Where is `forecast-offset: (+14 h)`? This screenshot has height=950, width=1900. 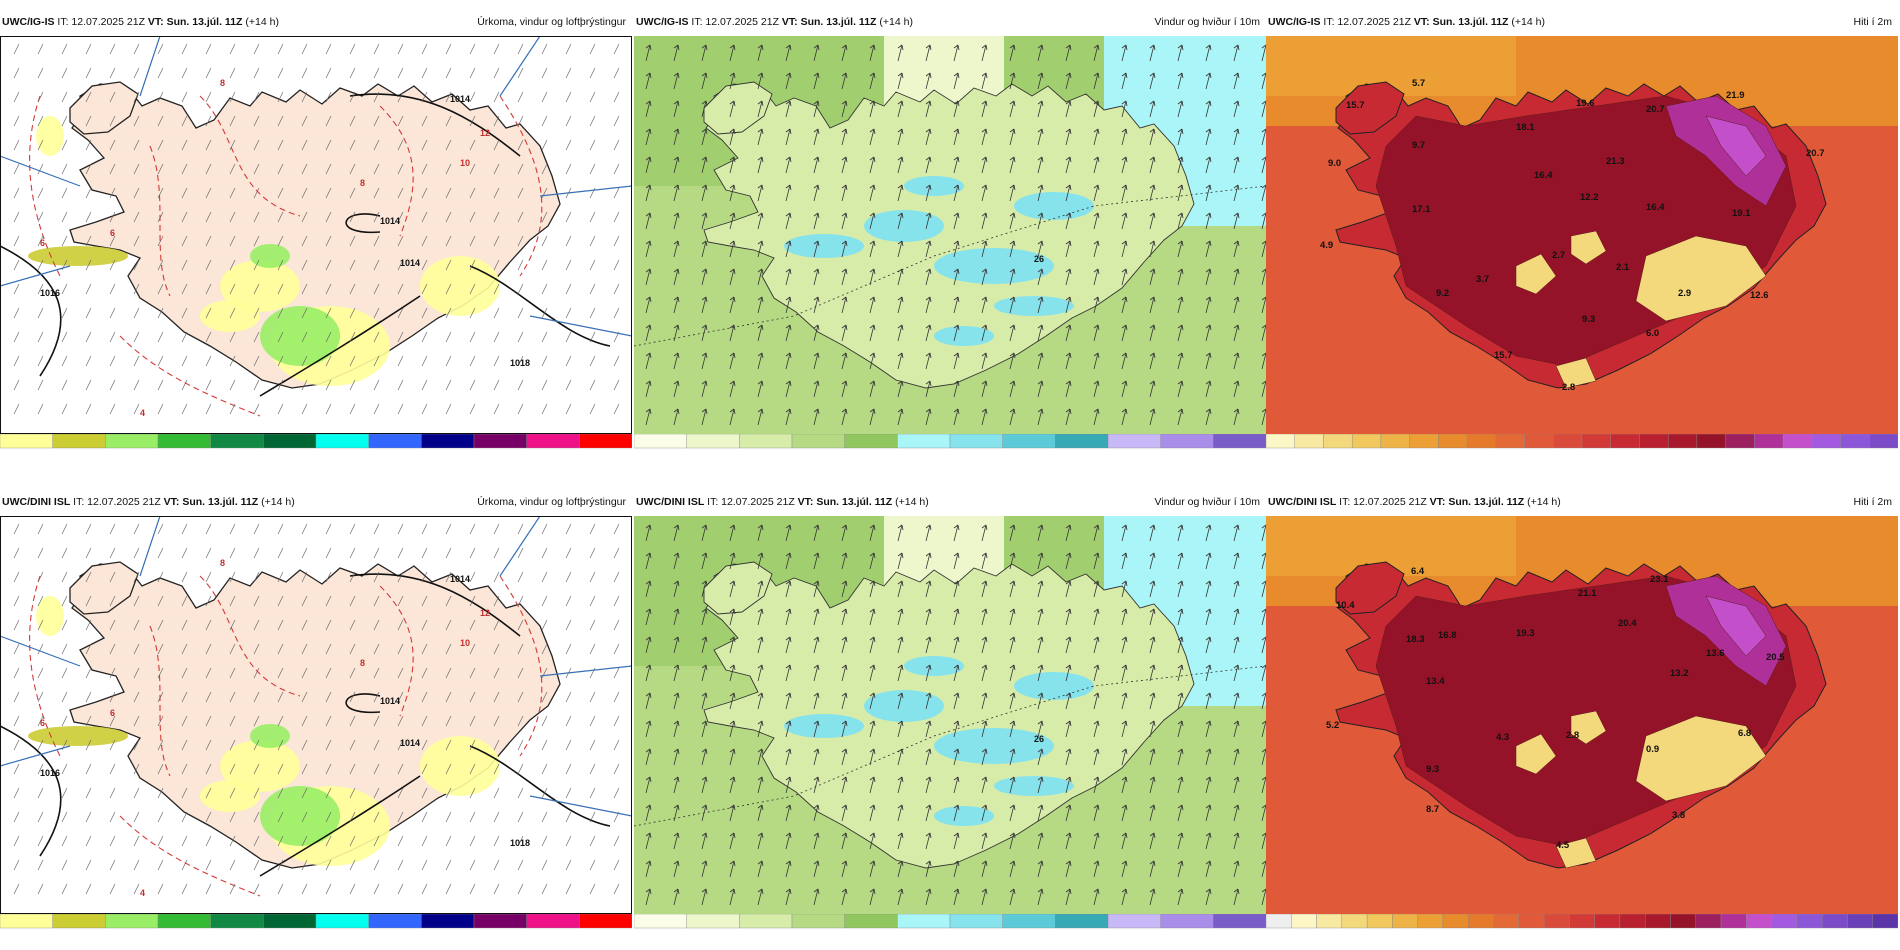 forecast-offset: (+14 h) is located at coordinates (912, 502).